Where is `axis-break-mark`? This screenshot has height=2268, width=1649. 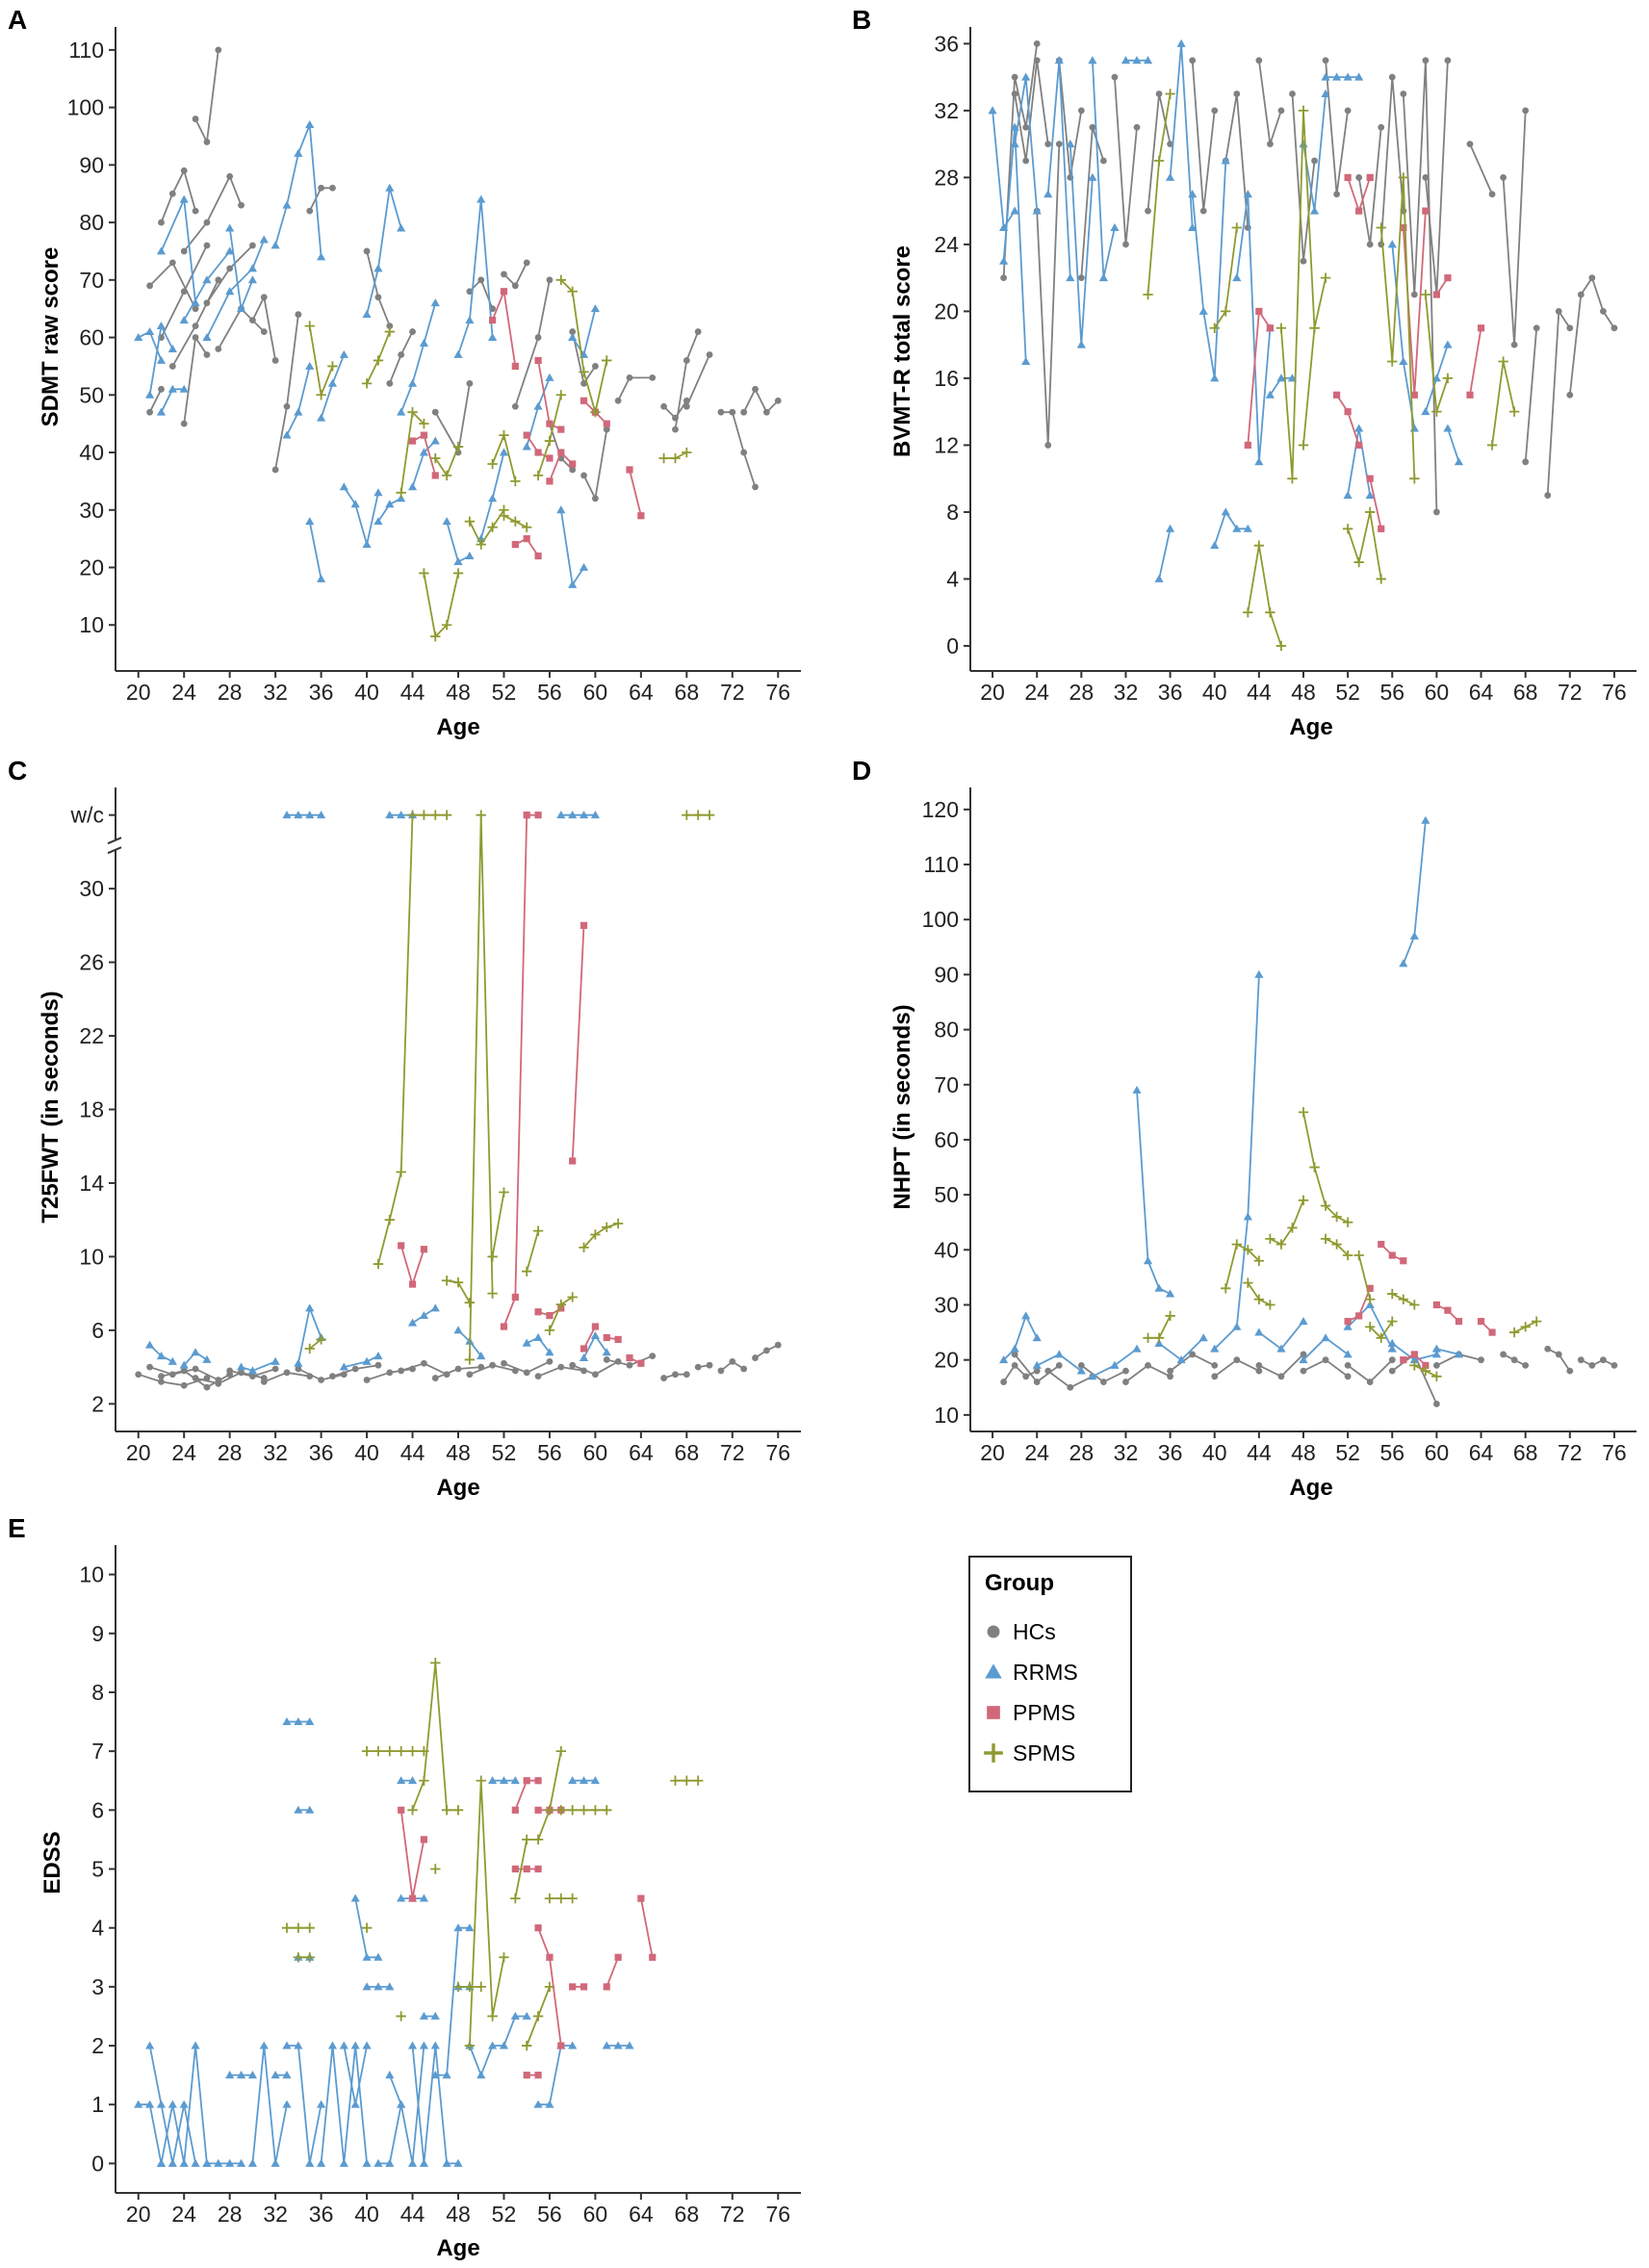 axis-break-mark is located at coordinates (115, 841).